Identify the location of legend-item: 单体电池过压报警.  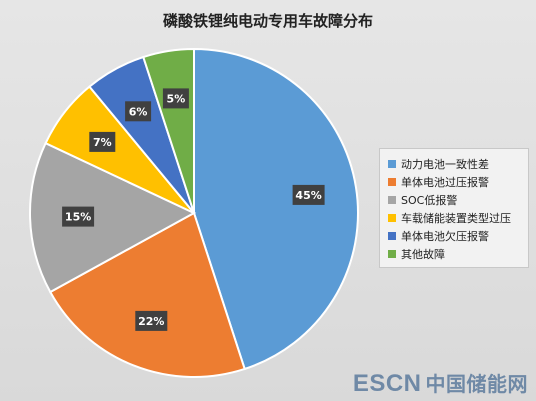
(455, 182).